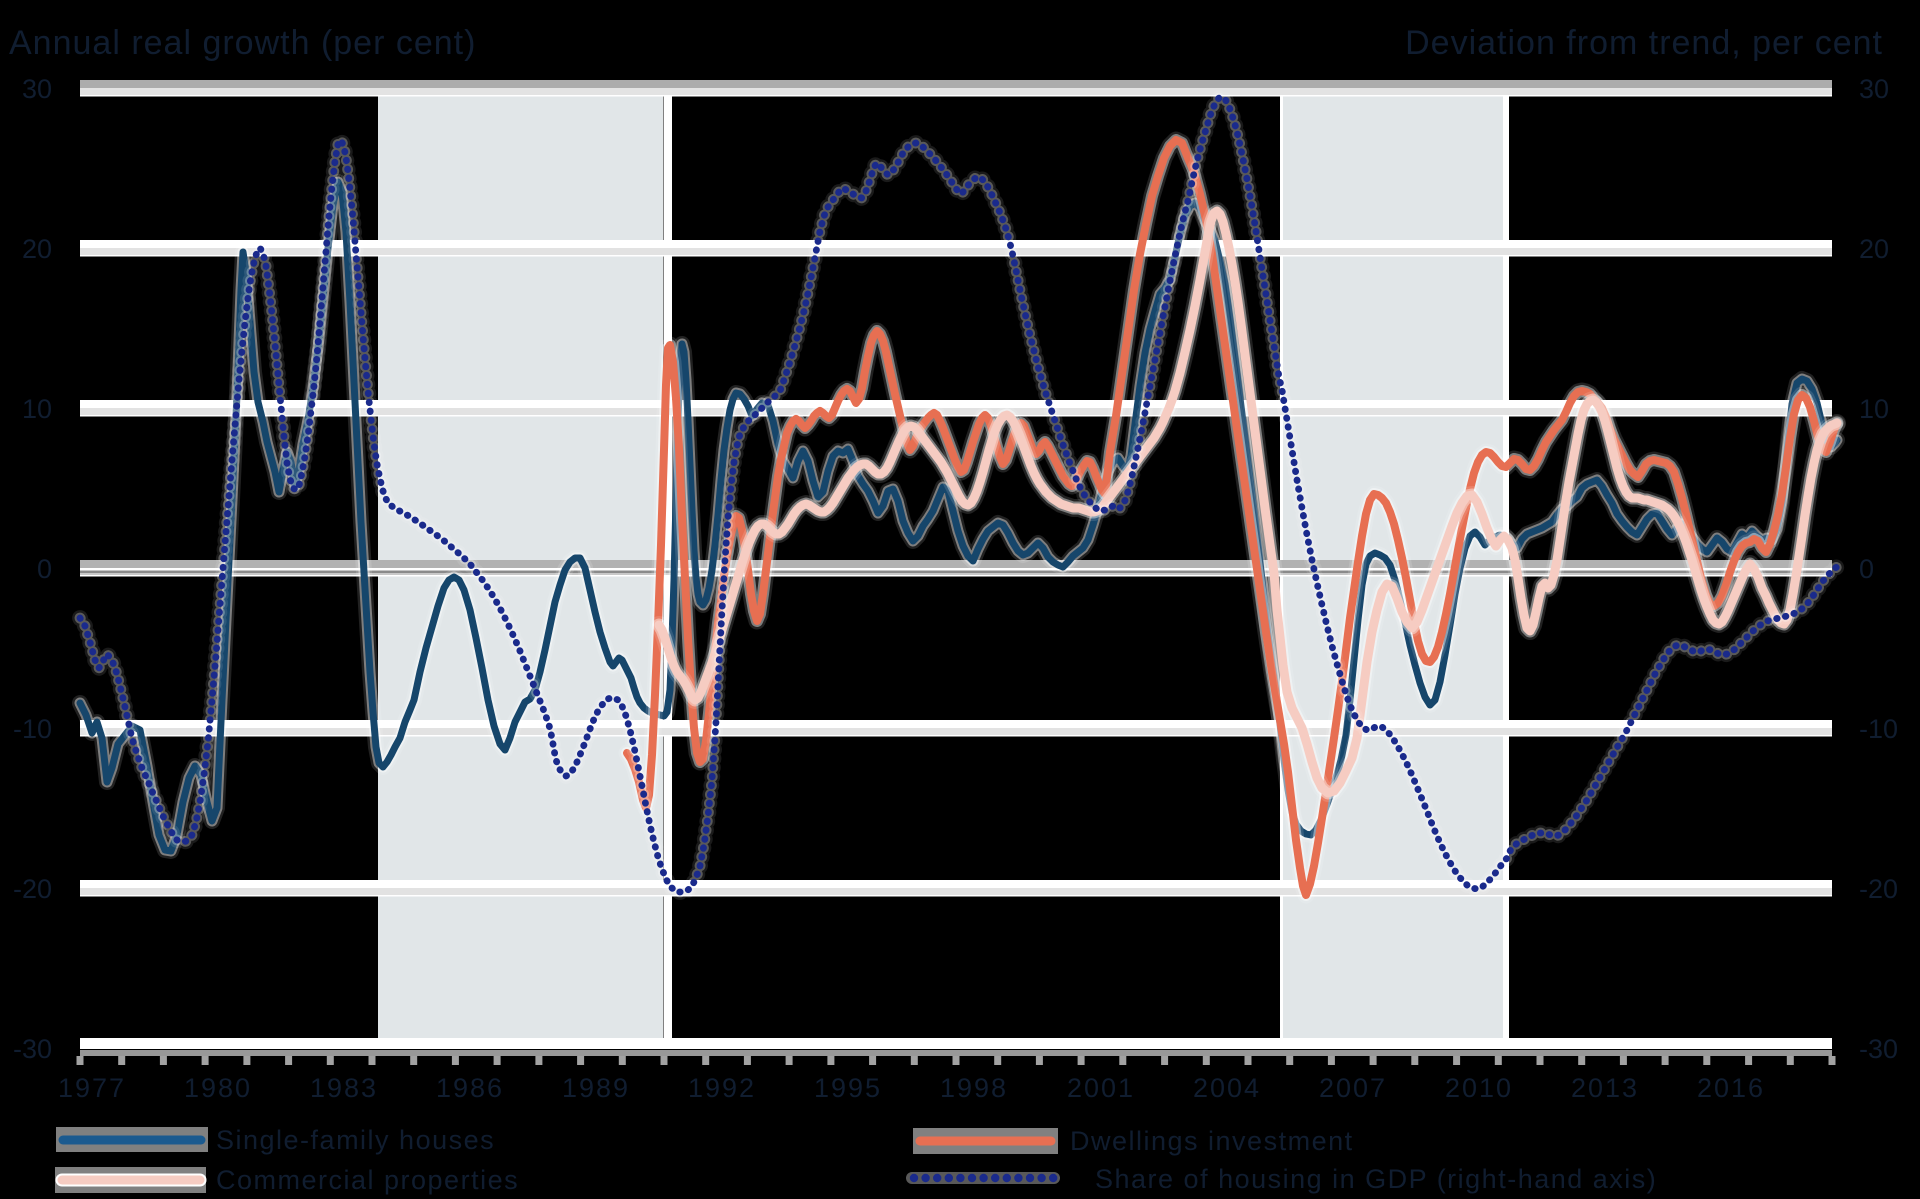 Image resolution: width=1920 pixels, height=1199 pixels. Describe the element at coordinates (470, 1088) in the screenshot. I see `svg-text: 1986` at that location.